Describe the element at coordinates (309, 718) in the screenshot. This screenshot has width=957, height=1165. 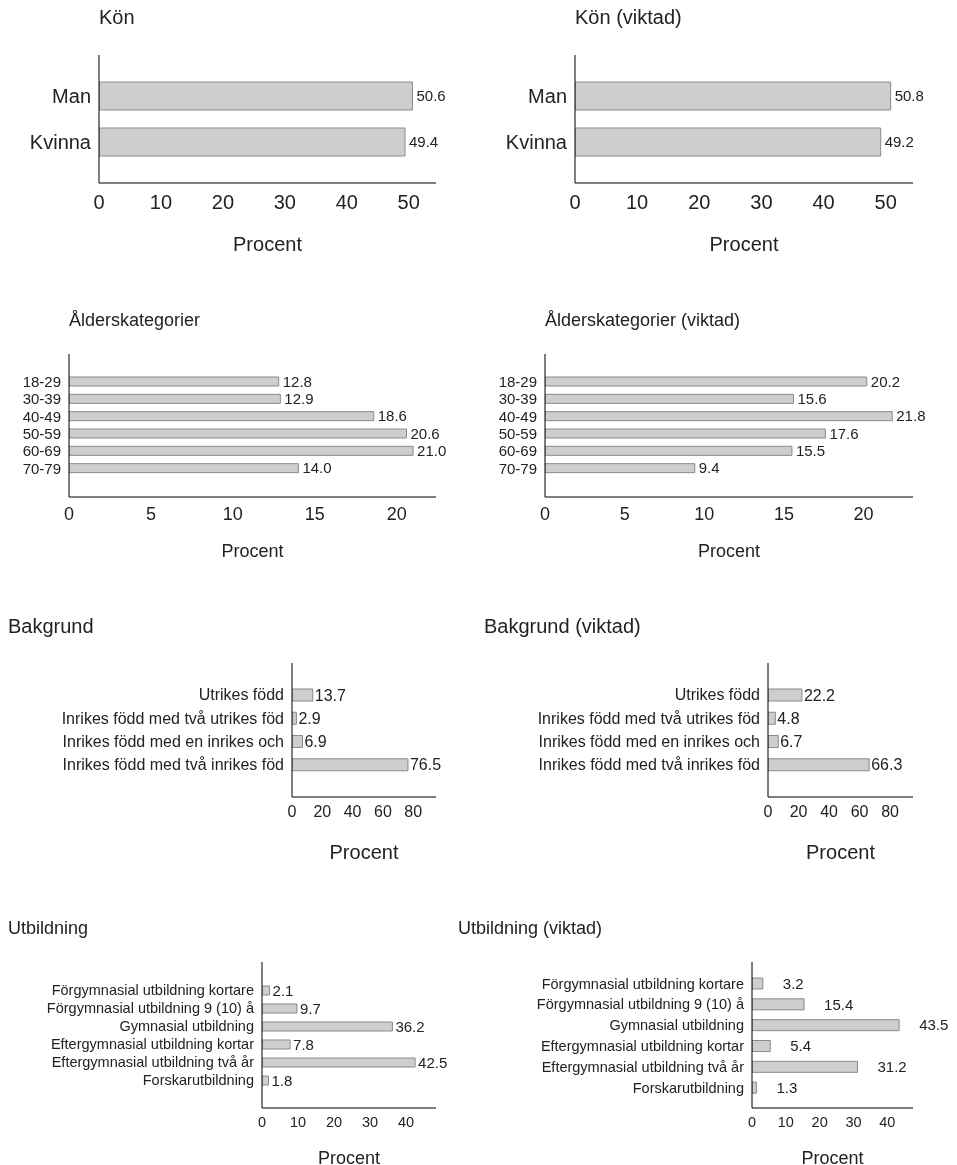
I see `data-label: 2.9` at that location.